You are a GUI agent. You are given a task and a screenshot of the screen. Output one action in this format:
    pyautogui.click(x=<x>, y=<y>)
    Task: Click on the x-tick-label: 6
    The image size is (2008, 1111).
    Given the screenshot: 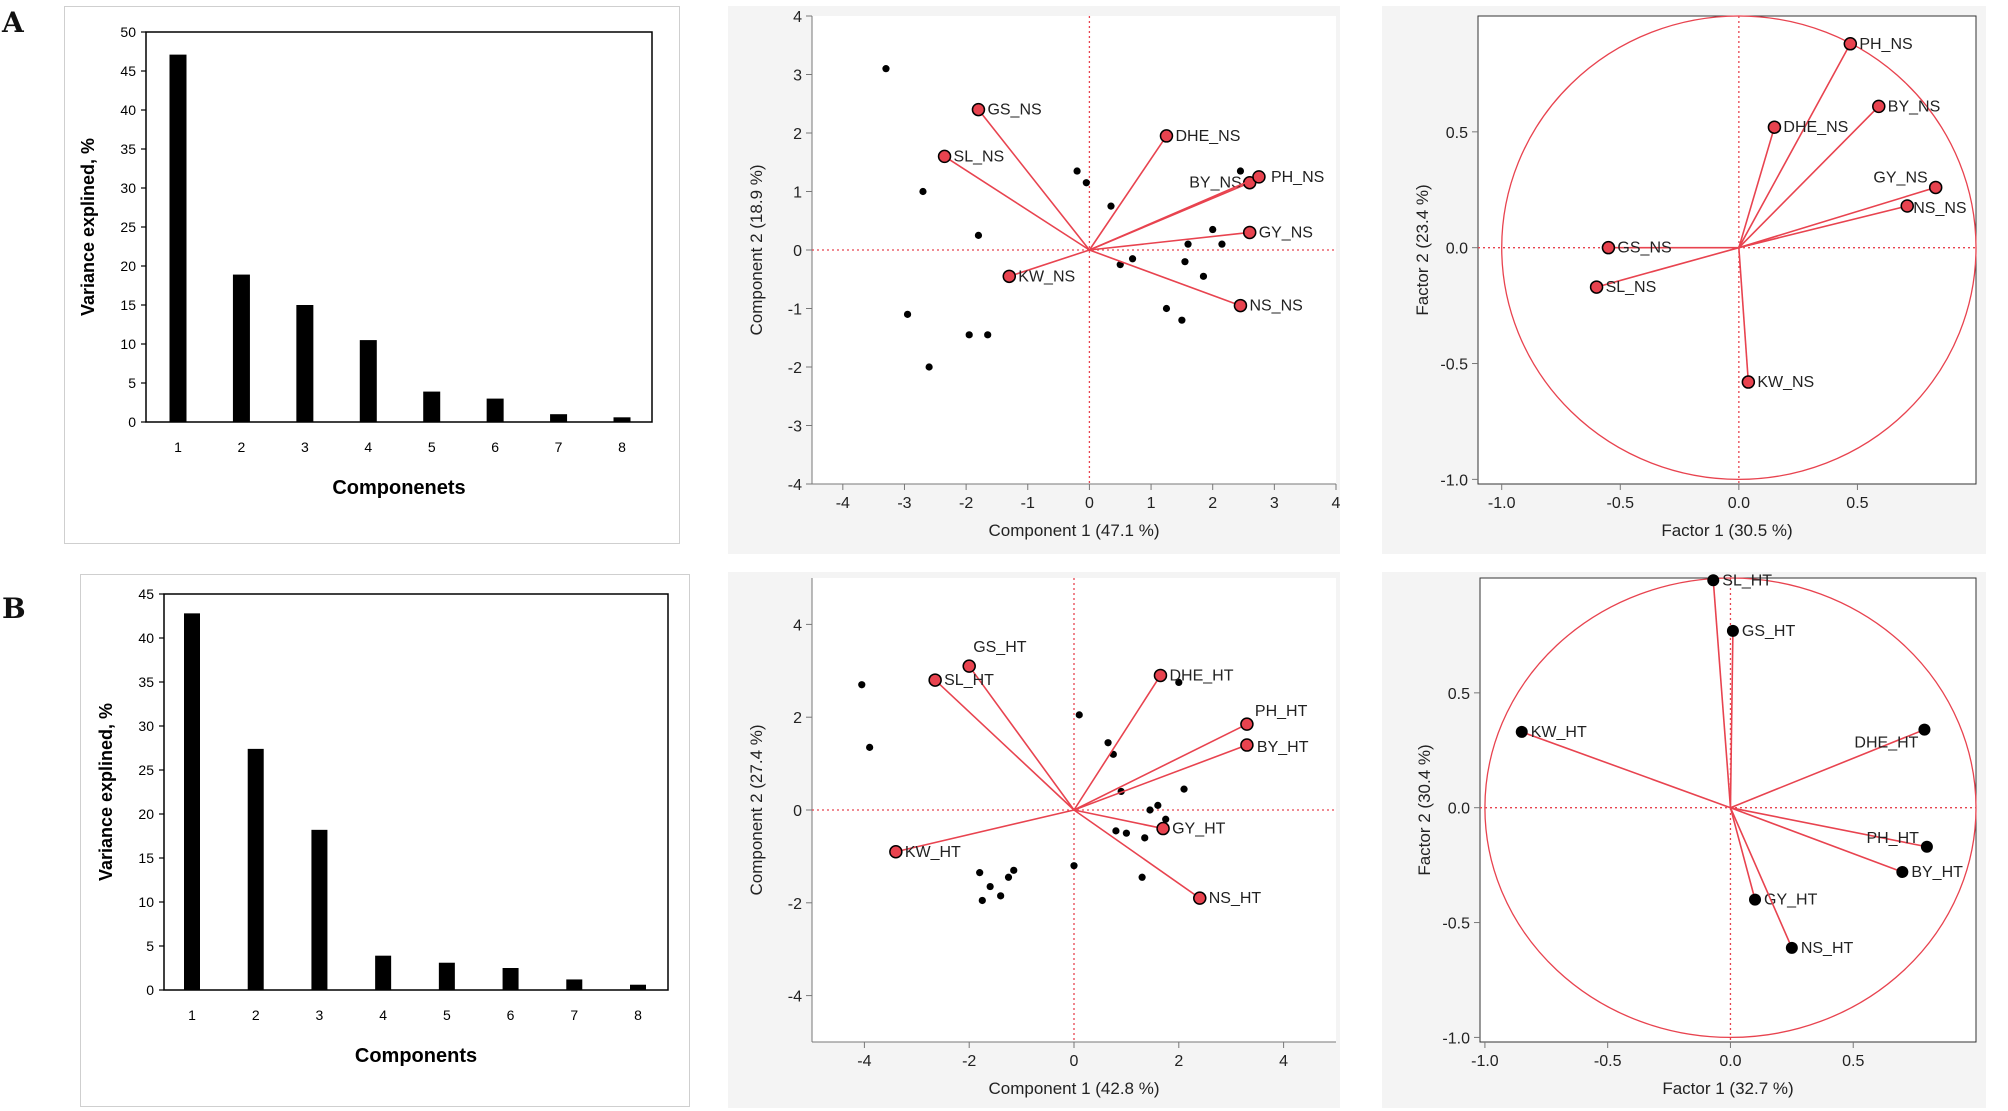 What is the action you would take?
    pyautogui.click(x=511, y=1015)
    